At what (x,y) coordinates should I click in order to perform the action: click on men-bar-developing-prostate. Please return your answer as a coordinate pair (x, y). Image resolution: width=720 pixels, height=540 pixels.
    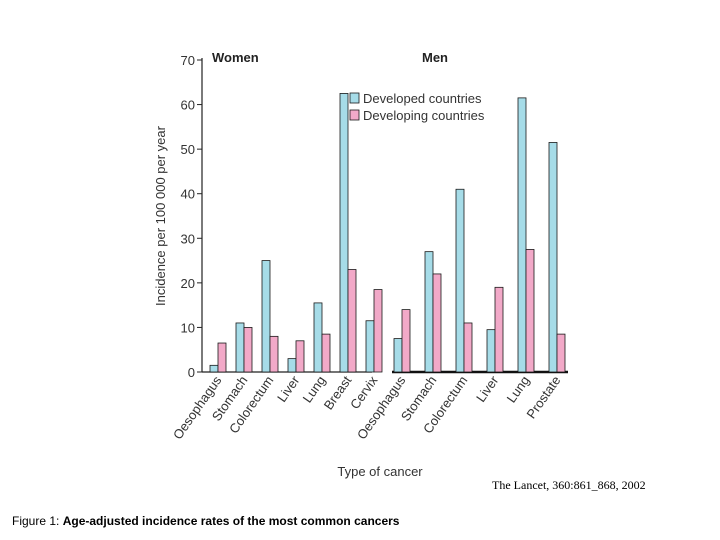
    Looking at the image, I should click on (561, 353).